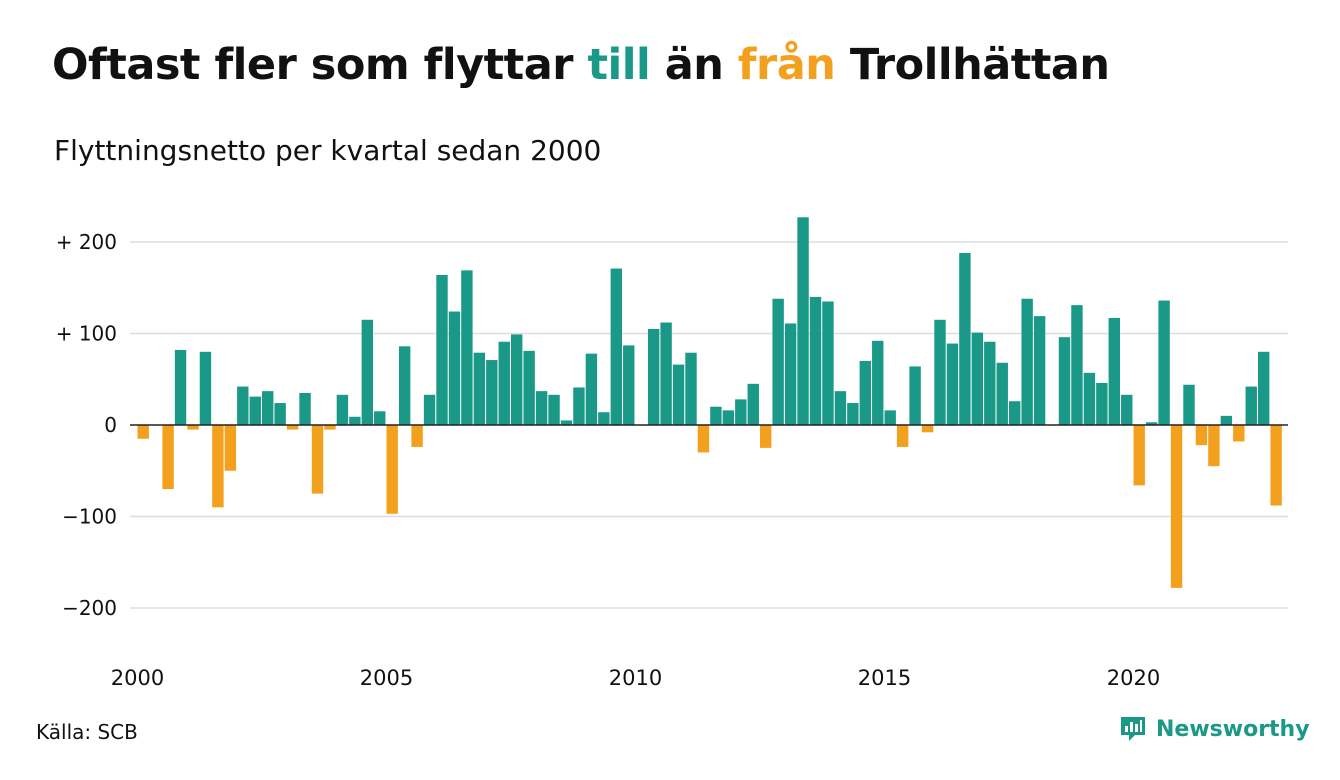  What do you see at coordinates (89, 608) in the screenshot?
I see `y-tick-label: −200` at bounding box center [89, 608].